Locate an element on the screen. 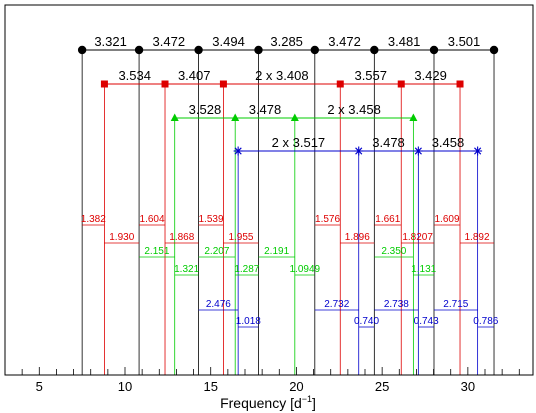  distance-label: 1.018 is located at coordinates (248, 321).